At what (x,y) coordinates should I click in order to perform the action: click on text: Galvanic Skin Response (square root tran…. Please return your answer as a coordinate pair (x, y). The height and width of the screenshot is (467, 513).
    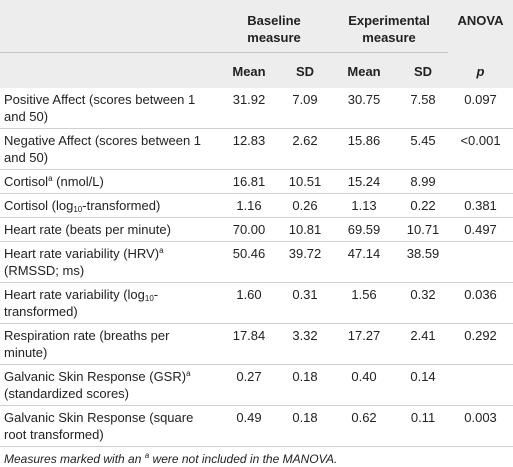
    Looking at the image, I should click on (99, 426).